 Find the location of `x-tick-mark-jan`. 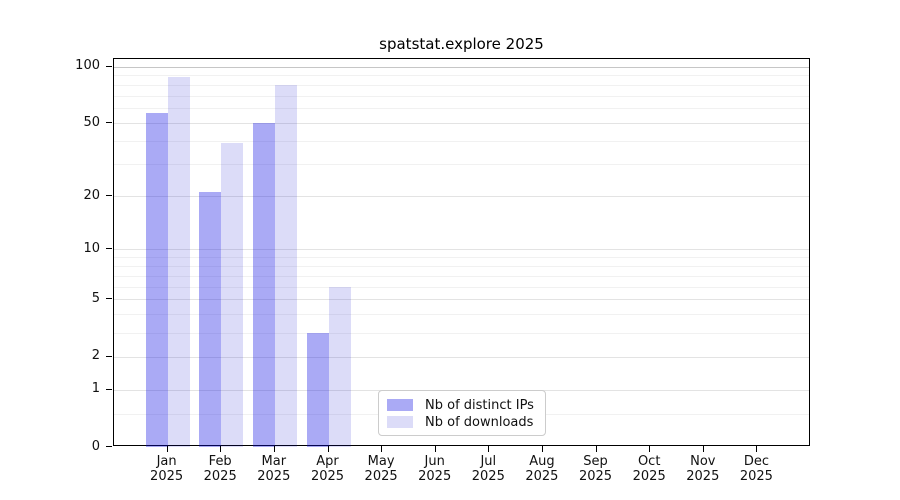

x-tick-mark-jan is located at coordinates (167, 449).